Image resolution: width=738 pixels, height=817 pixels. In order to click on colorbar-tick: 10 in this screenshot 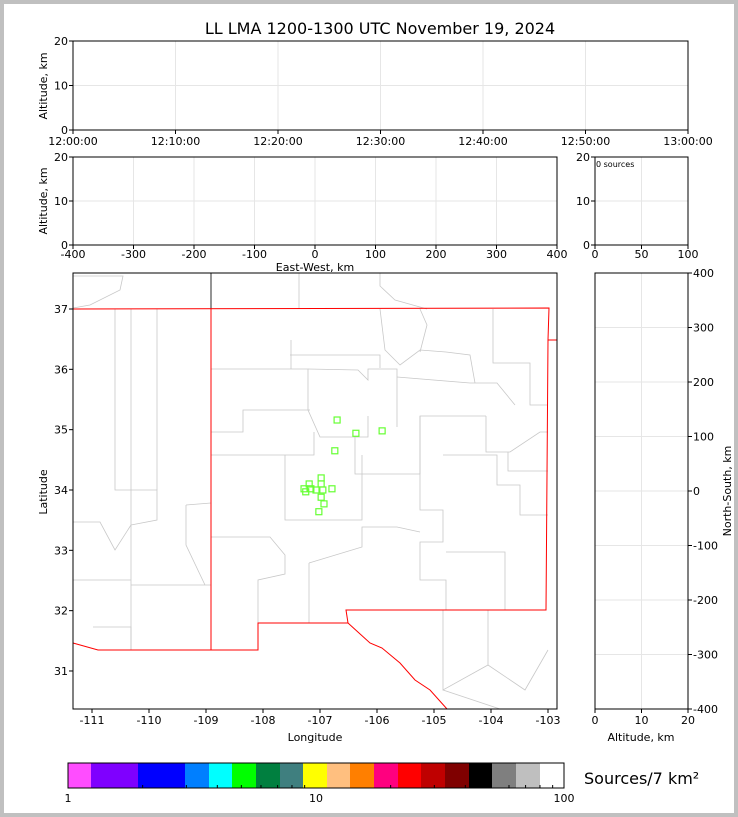, I will do `click(316, 798)`.